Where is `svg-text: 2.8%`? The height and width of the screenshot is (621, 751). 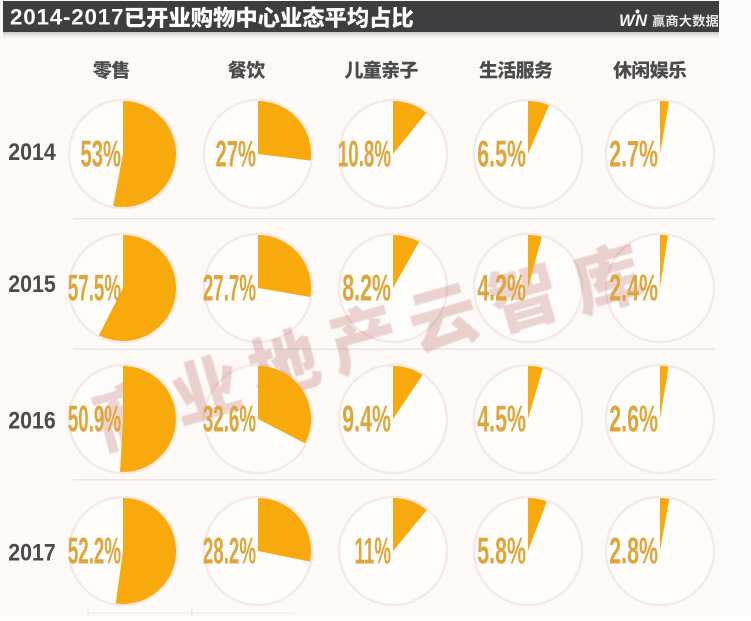 svg-text: 2.8% is located at coordinates (633, 551).